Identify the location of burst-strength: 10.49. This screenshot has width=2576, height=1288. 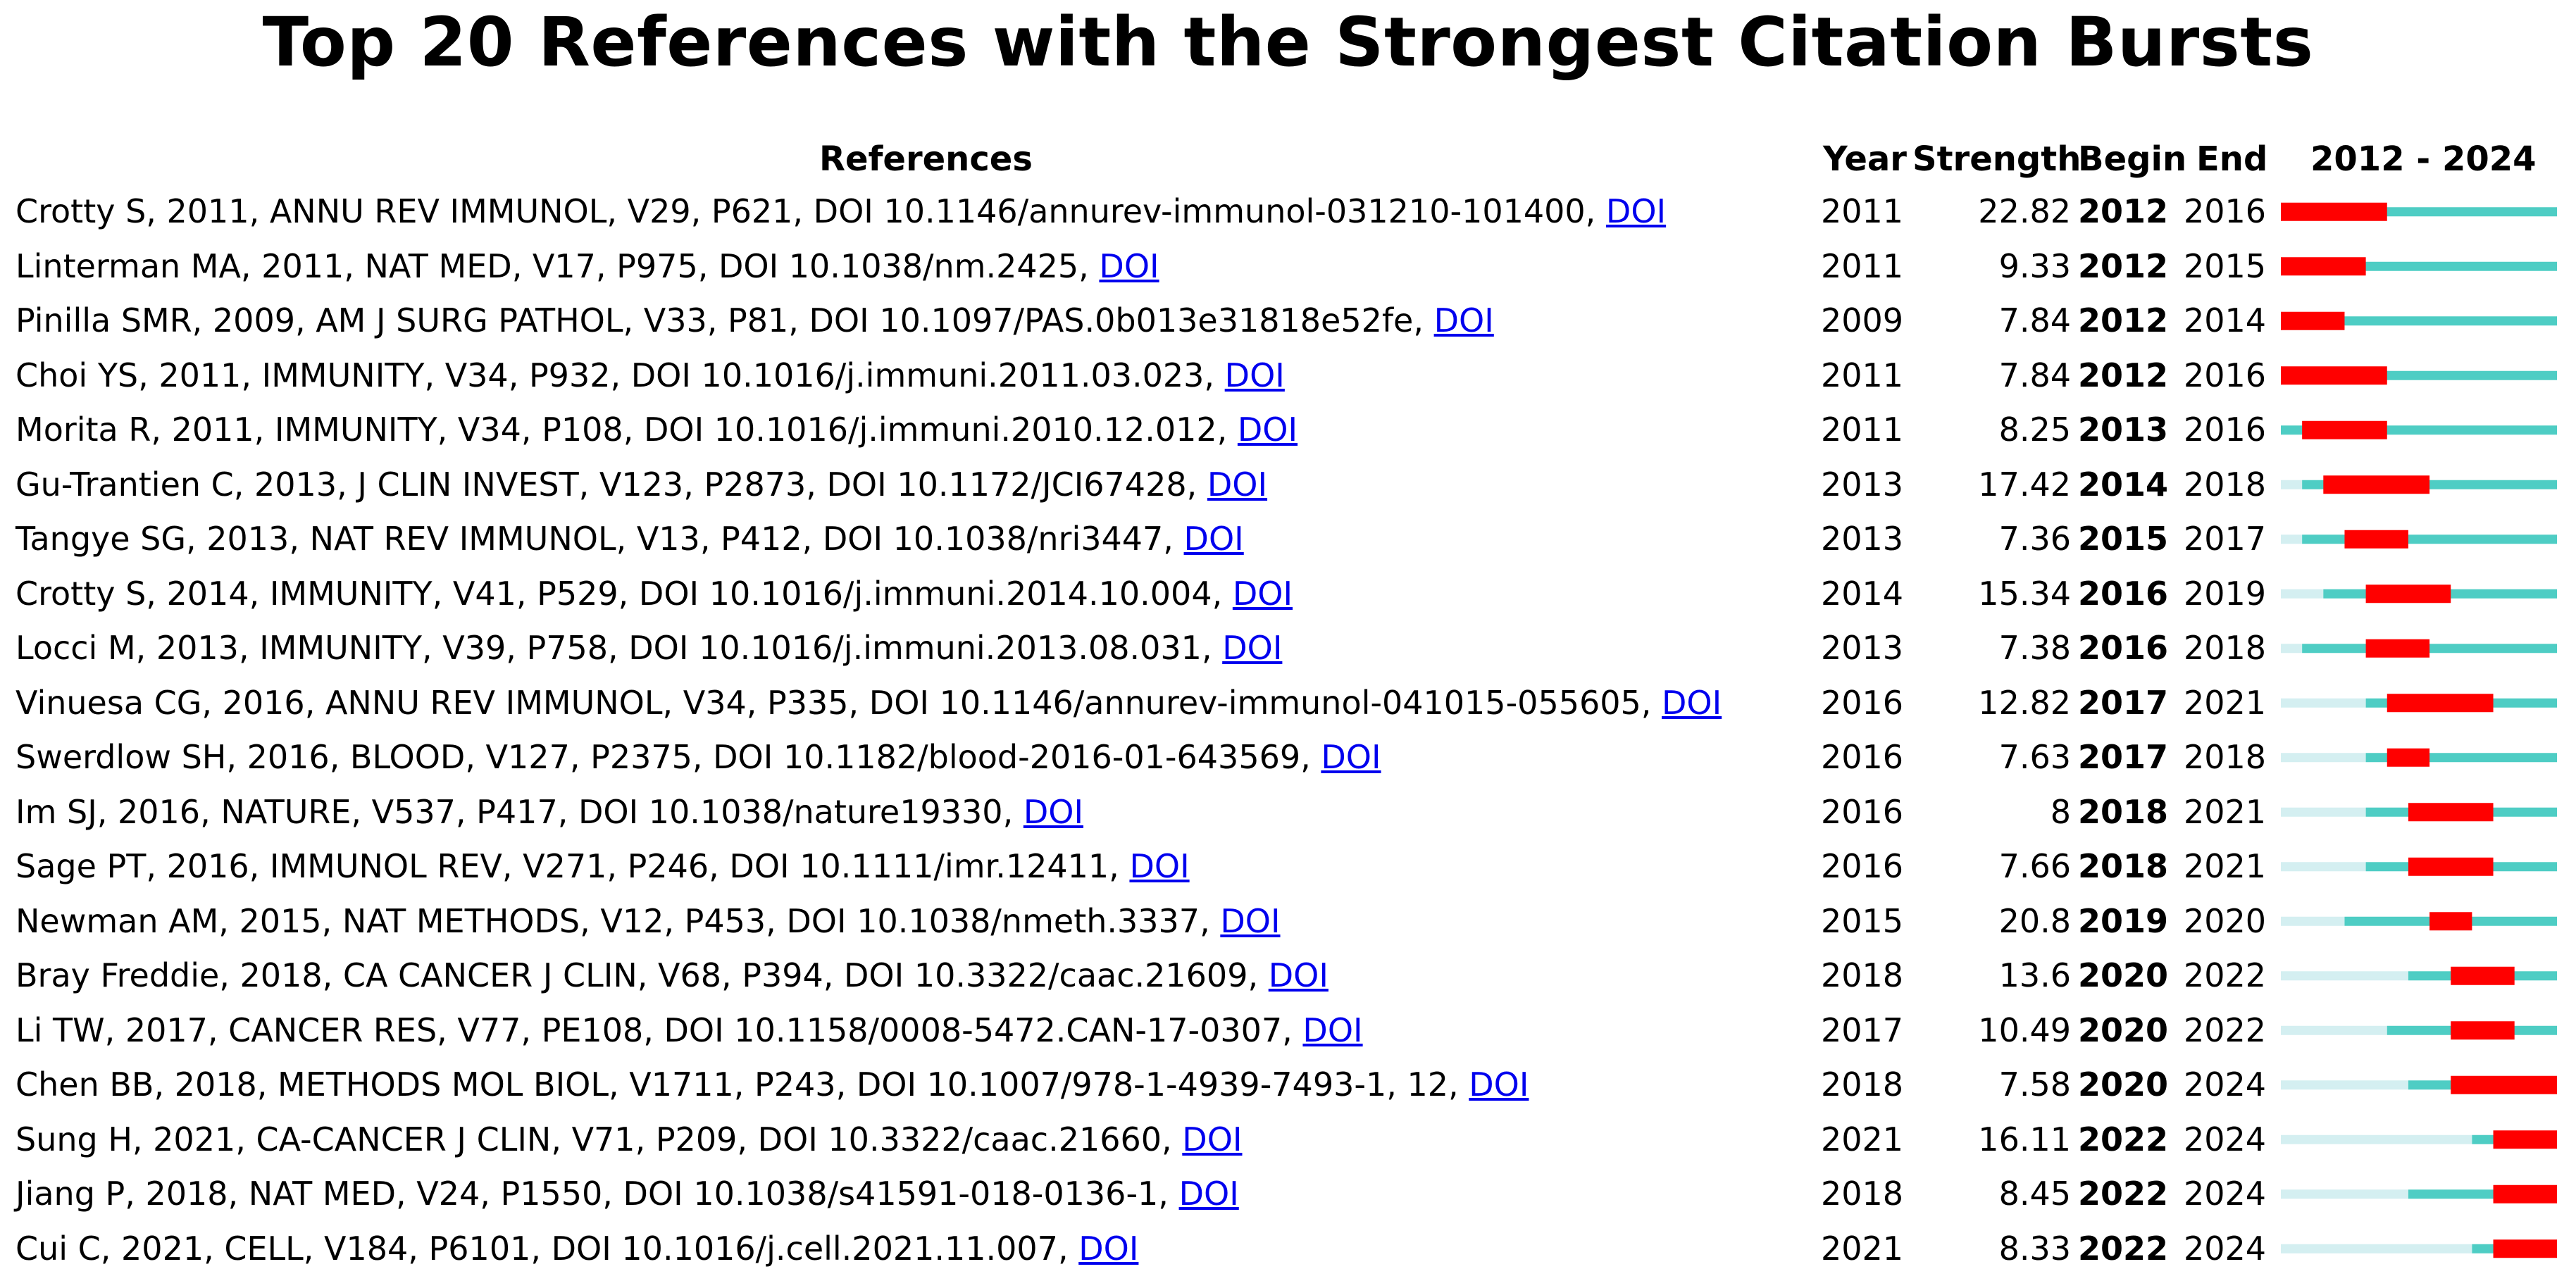
(2024, 1030).